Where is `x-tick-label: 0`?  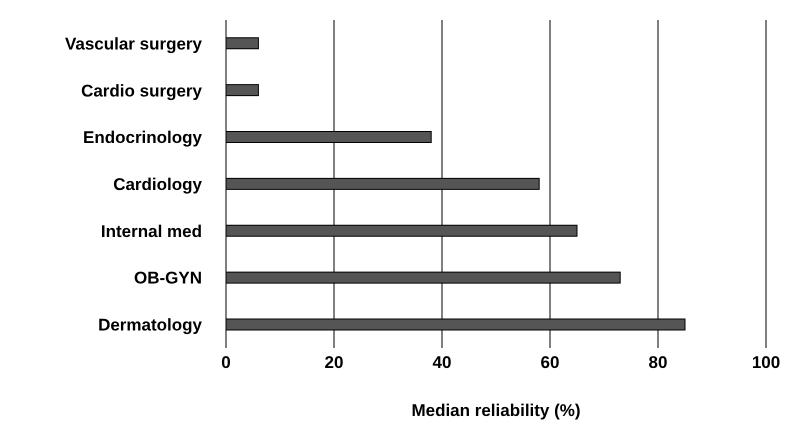
x-tick-label: 0 is located at coordinates (226, 362).